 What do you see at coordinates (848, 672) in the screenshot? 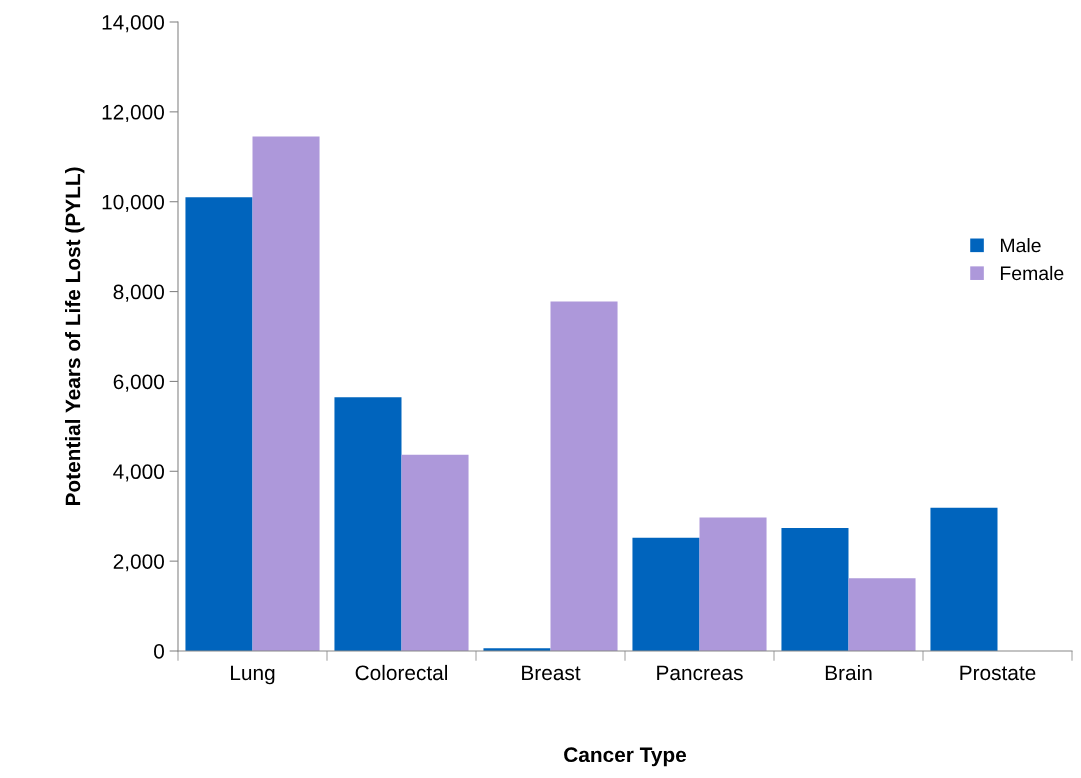
I see `x-tick-label: Brain` at bounding box center [848, 672].